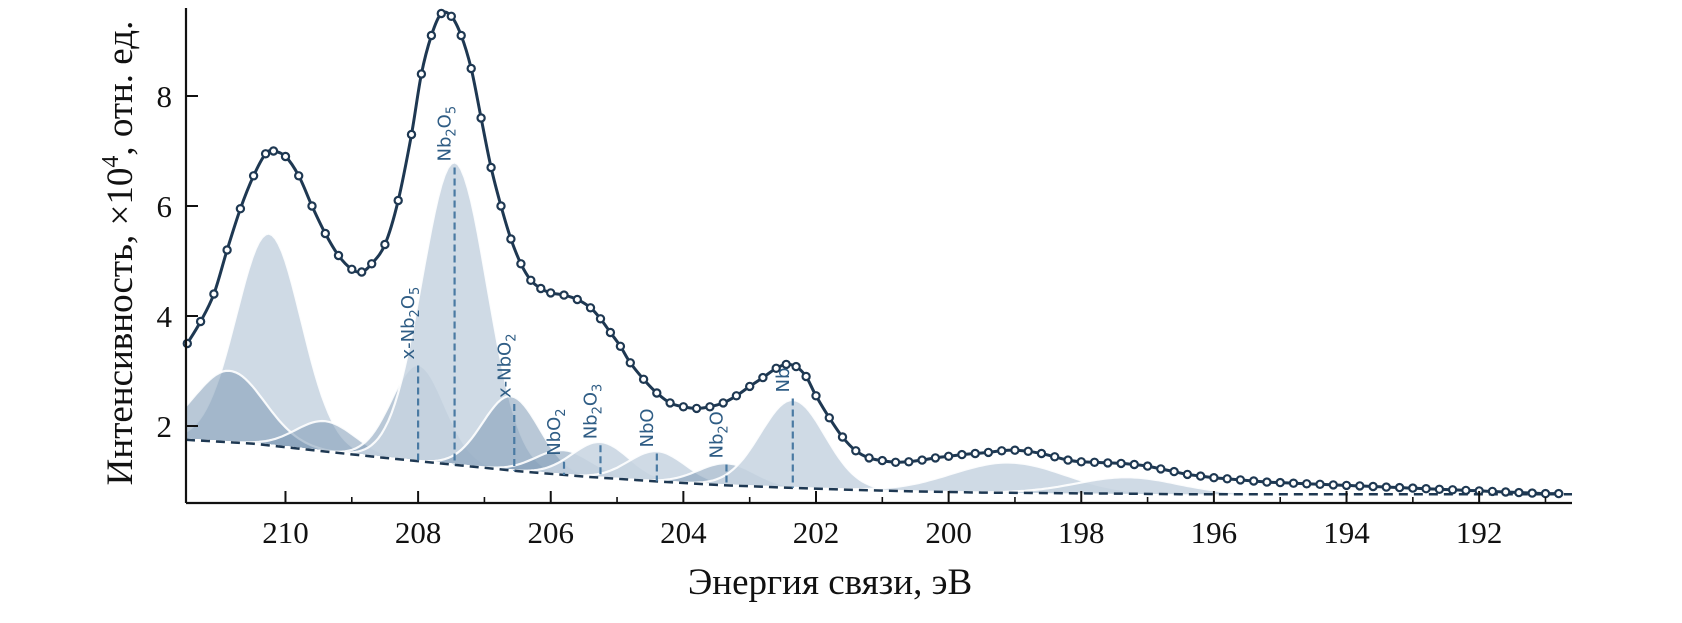  Describe the element at coordinates (948, 532) in the screenshot. I see `x-tick-label: 200` at that location.